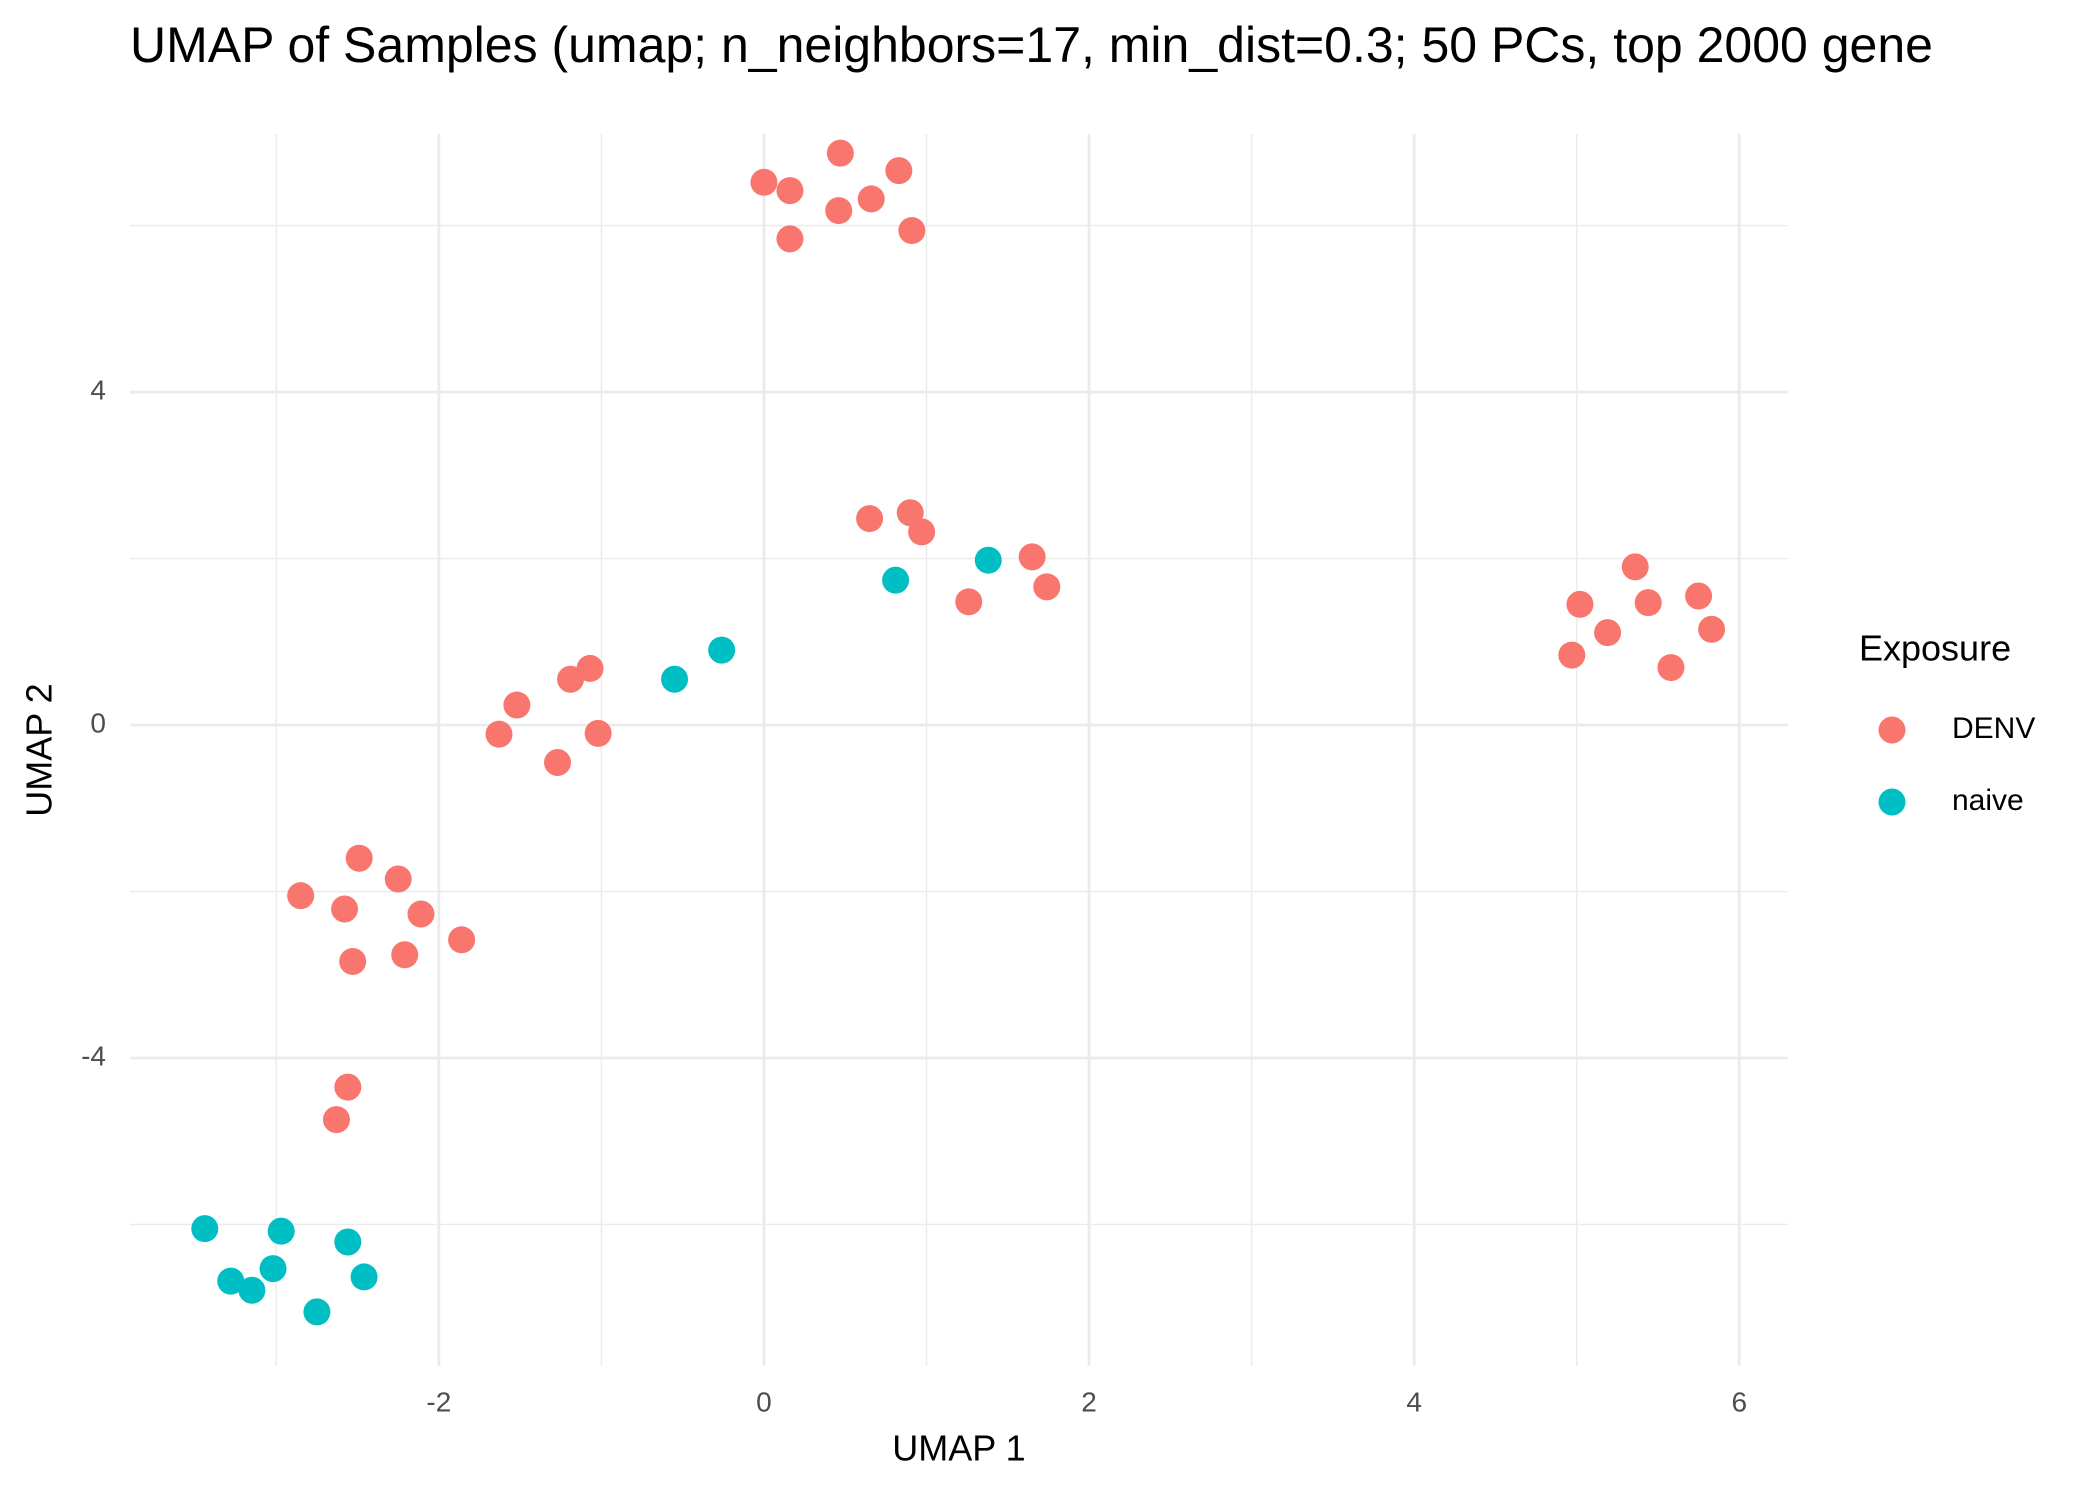 The width and height of the screenshot is (2100, 1500). I want to click on x-tick-label: -2, so click(438, 1401).